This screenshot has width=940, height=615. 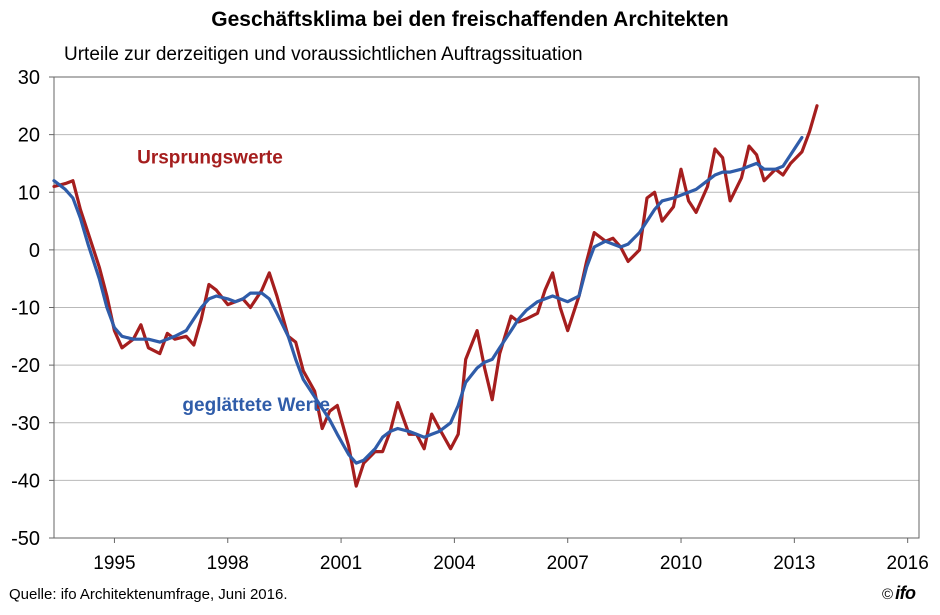 I want to click on y-tick-label: 0, so click(x=34, y=251).